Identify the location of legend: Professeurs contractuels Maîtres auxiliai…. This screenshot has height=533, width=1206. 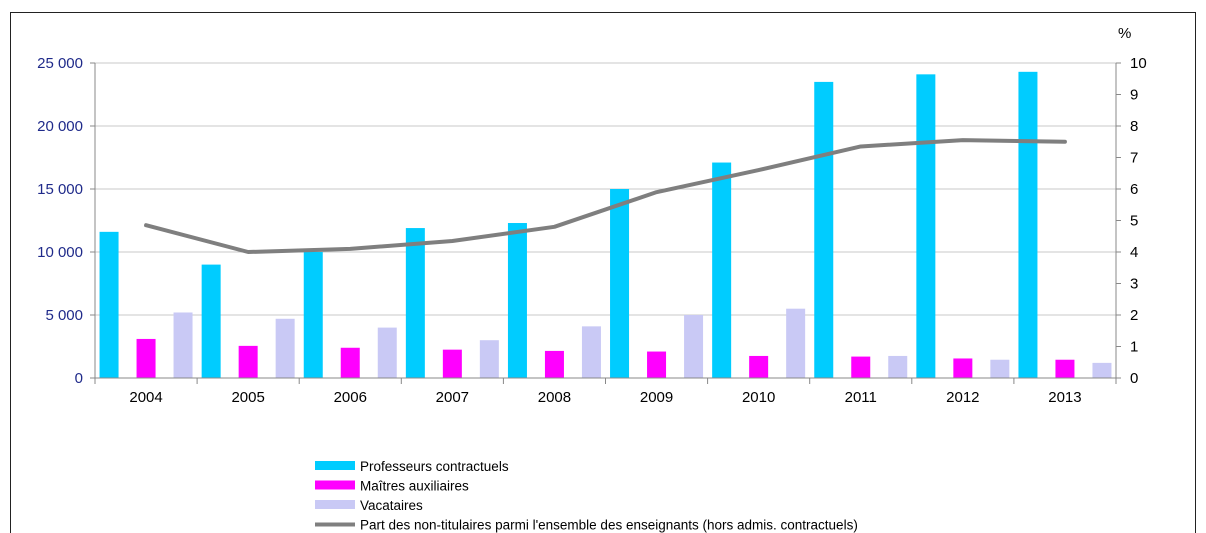
(586, 496).